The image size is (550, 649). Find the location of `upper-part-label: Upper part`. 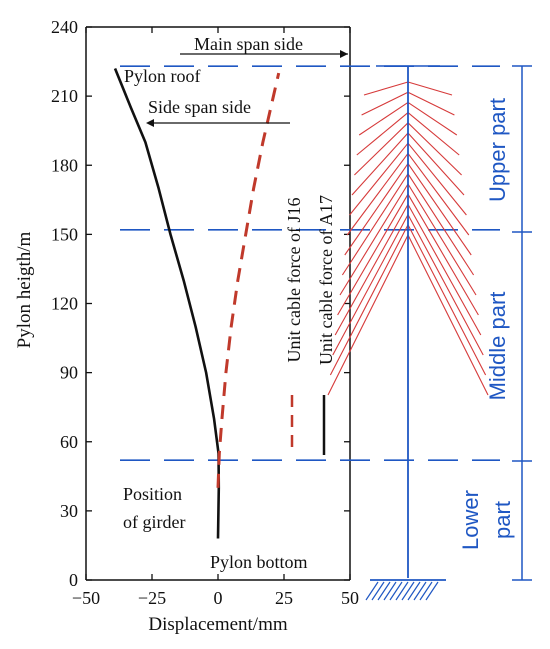

upper-part-label: Upper part is located at coordinates (497, 150).